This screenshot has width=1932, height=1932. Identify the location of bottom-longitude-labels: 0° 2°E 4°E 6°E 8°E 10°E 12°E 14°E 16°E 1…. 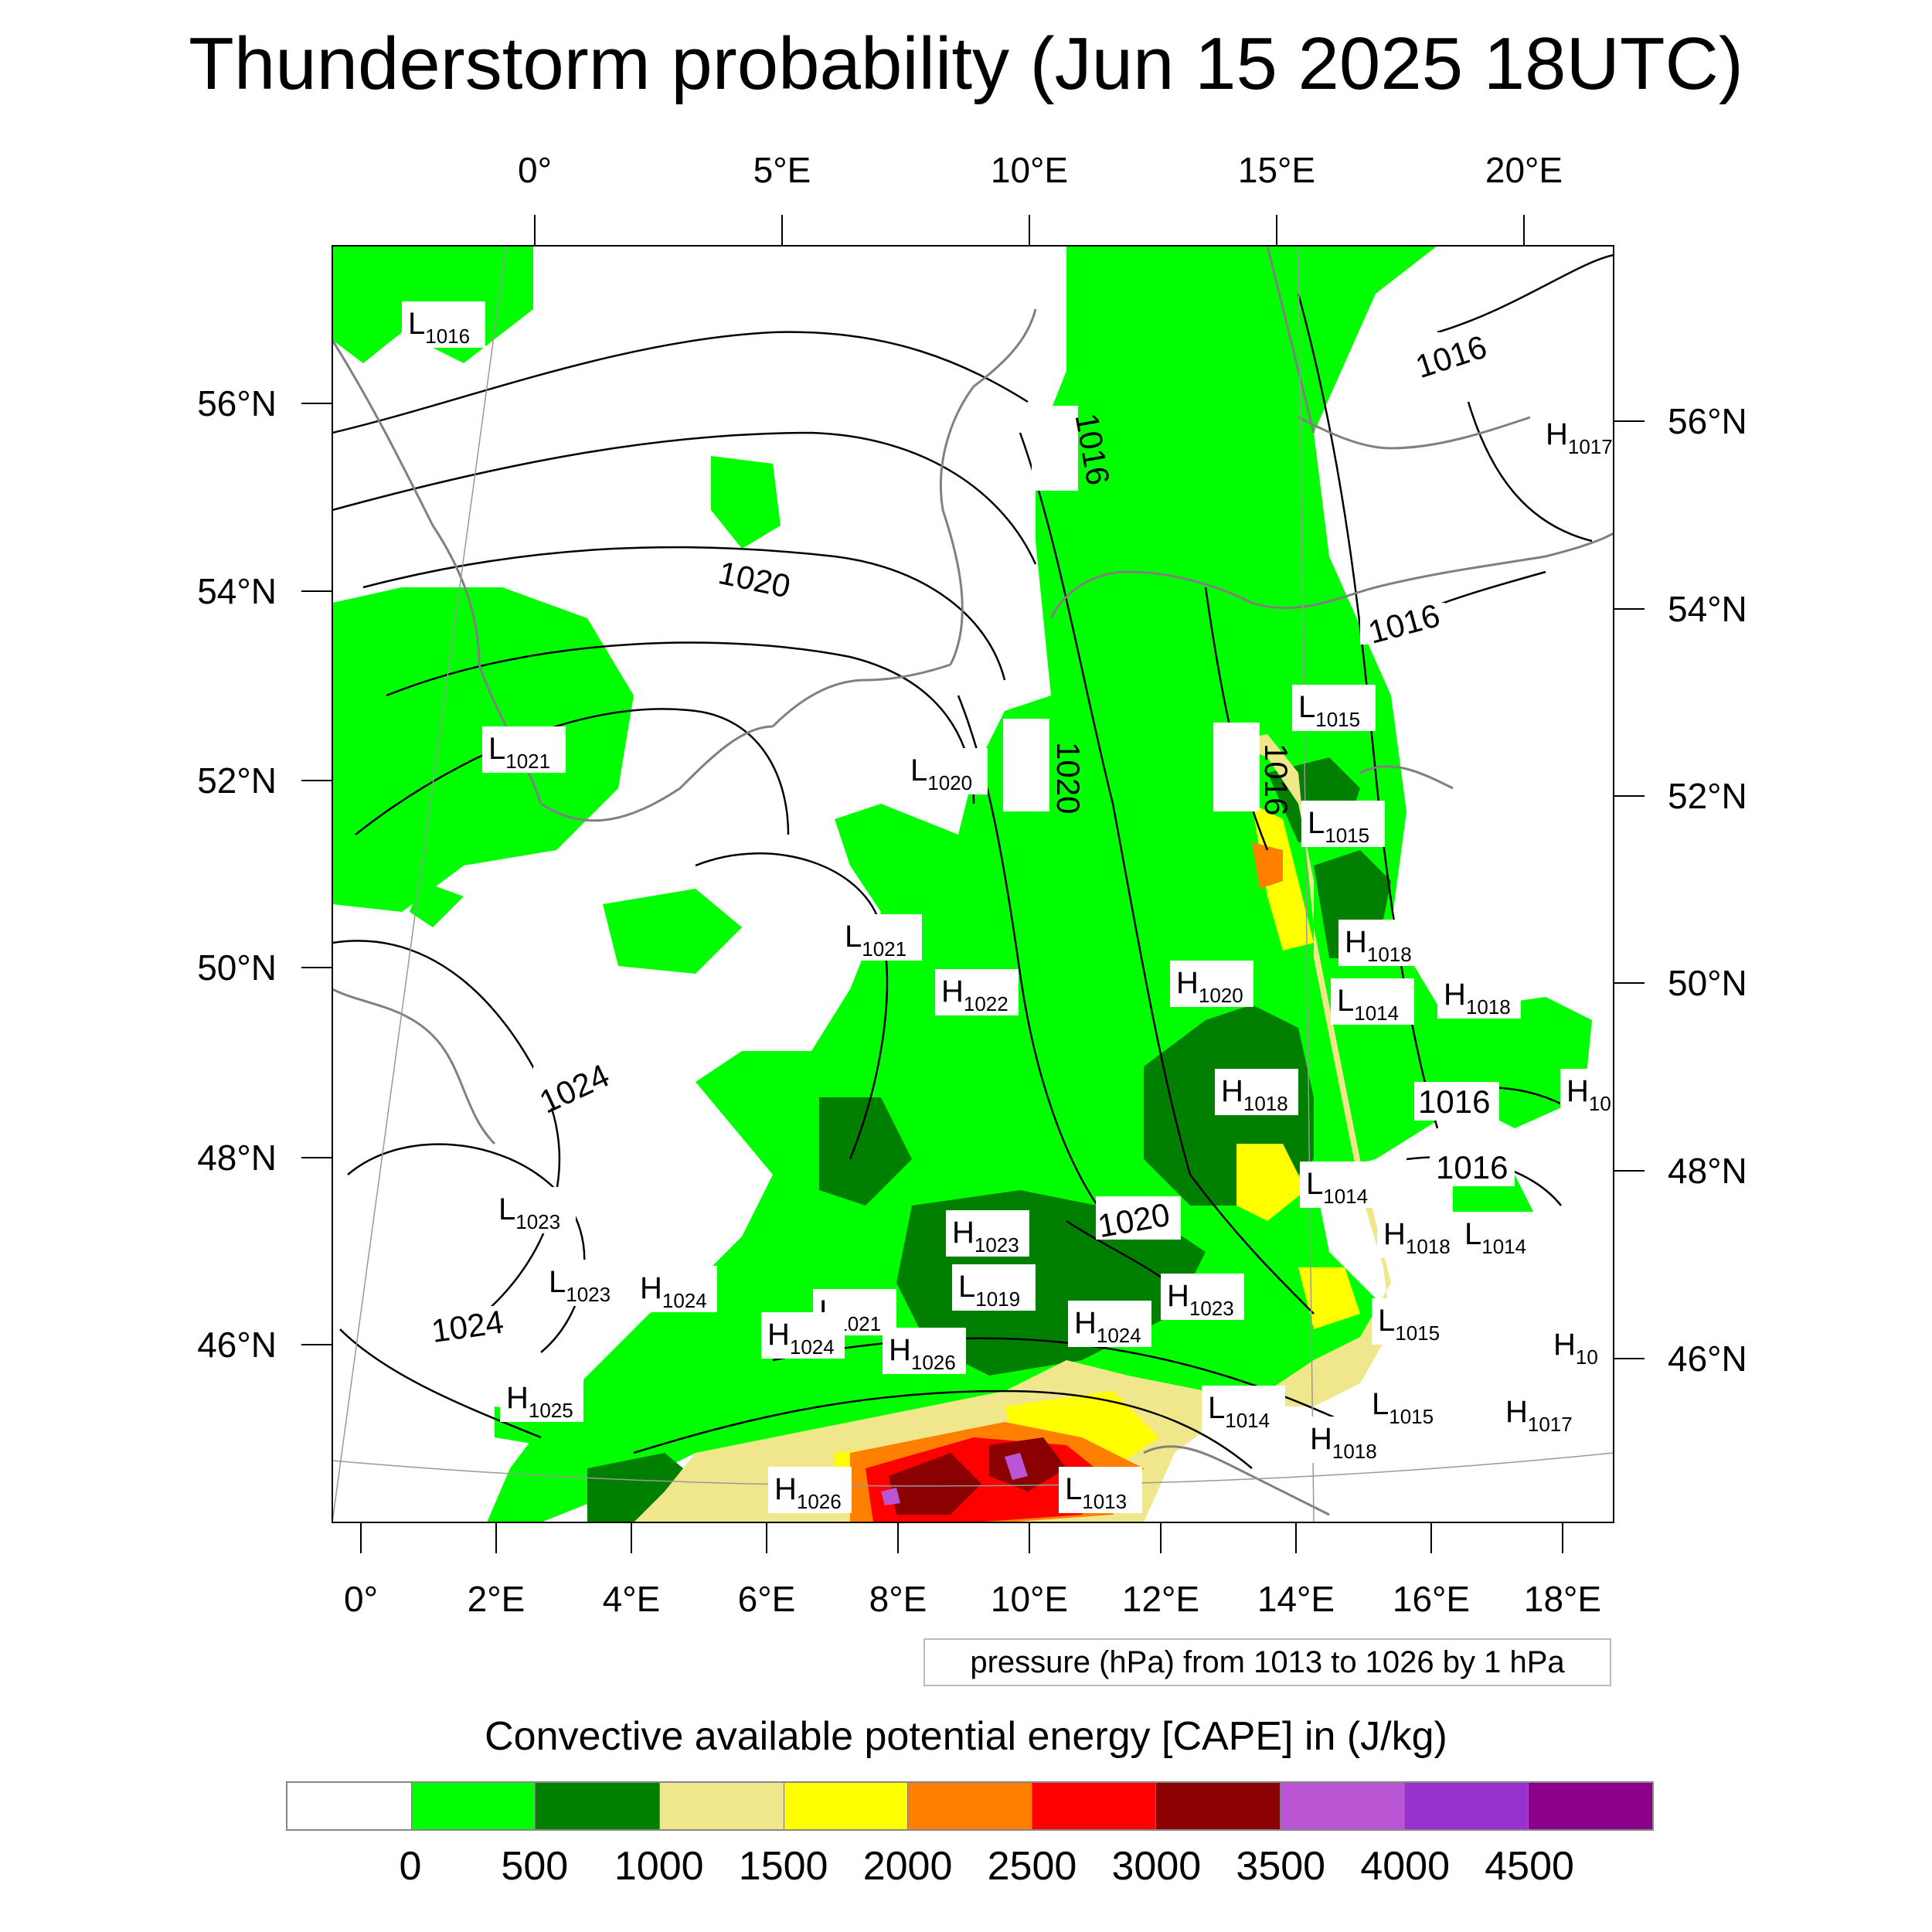
(972, 1599).